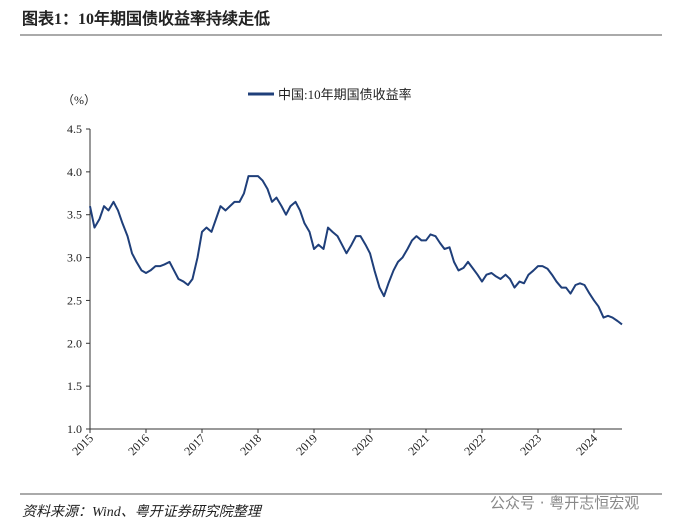 This screenshot has width=700, height=532. I want to click on x-tick-label: 2017, so click(194, 444).